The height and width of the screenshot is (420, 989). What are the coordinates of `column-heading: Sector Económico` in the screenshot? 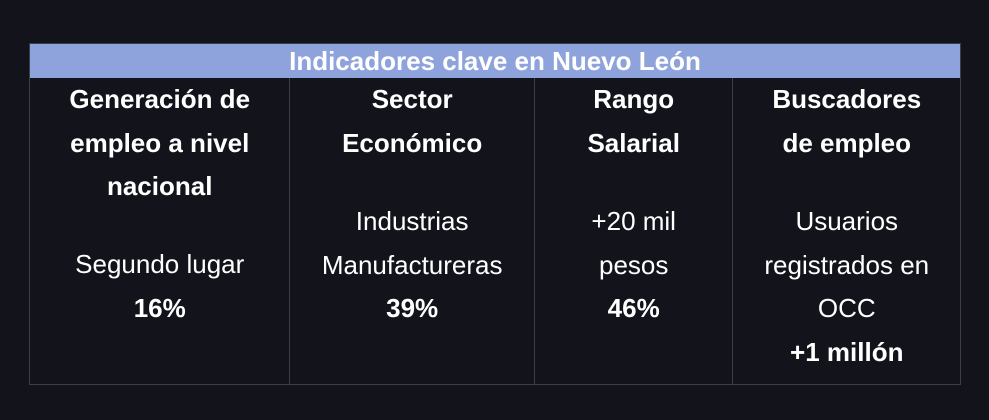 It's located at (411, 121).